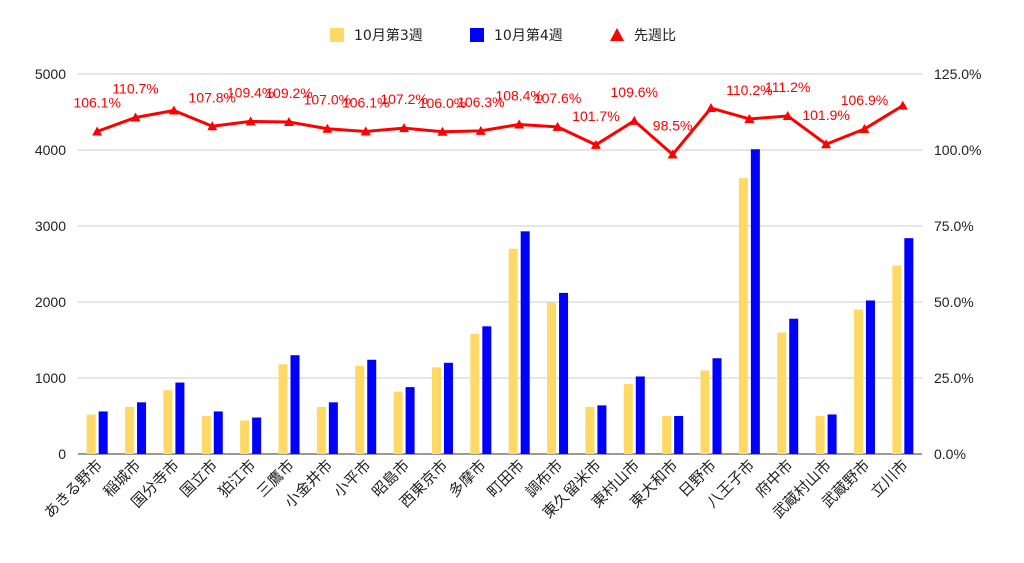 The height and width of the screenshot is (563, 1024). Describe the element at coordinates (505, 478) in the screenshot. I see `x-axis-category-label: 町田市` at that location.